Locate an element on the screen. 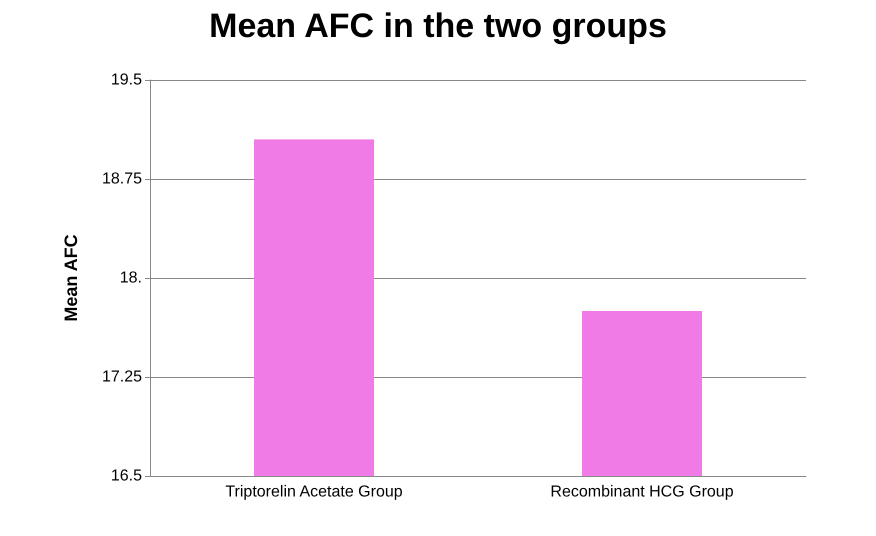 Image resolution: width=876 pixels, height=536 pixels. chart-title: Mean AFC in the two groups is located at coordinates (438, 26).